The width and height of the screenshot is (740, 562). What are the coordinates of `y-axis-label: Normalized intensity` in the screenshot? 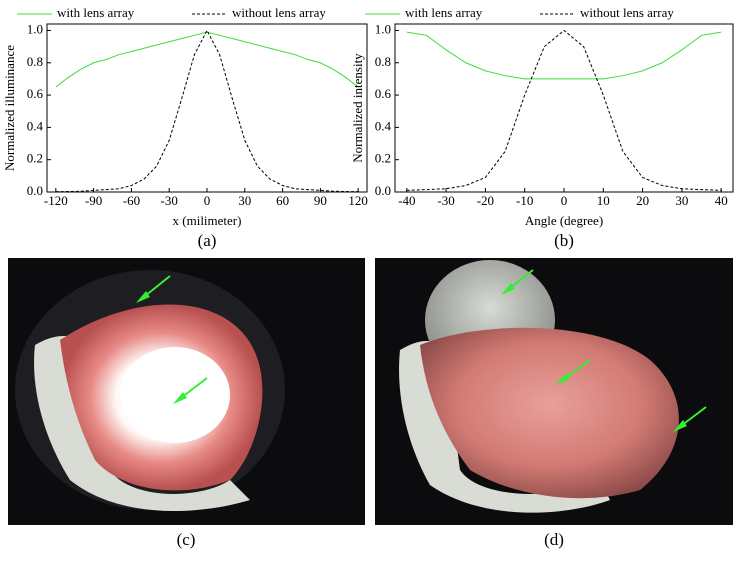 It's located at (357, 108).